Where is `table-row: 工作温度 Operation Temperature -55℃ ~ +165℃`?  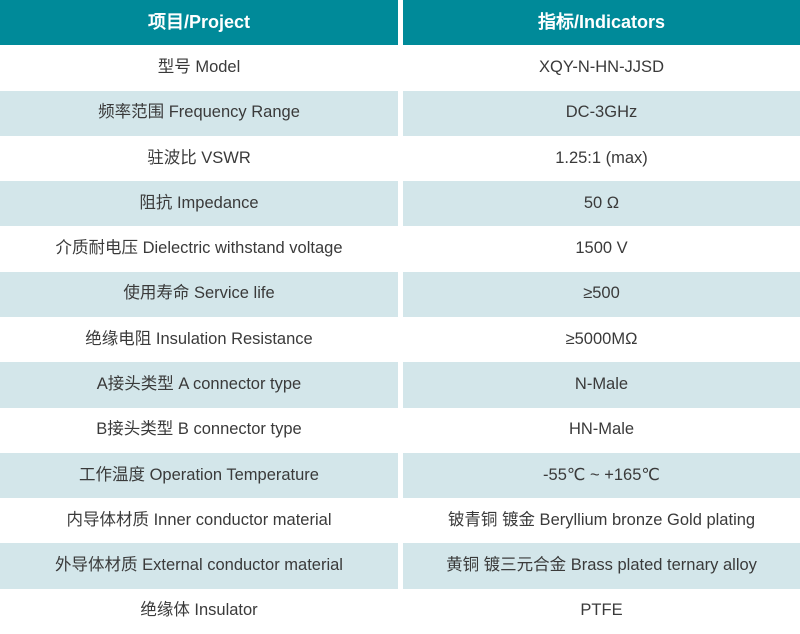
table-row: 工作温度 Operation Temperature -55℃ ~ +165℃ is located at coordinates (400, 475).